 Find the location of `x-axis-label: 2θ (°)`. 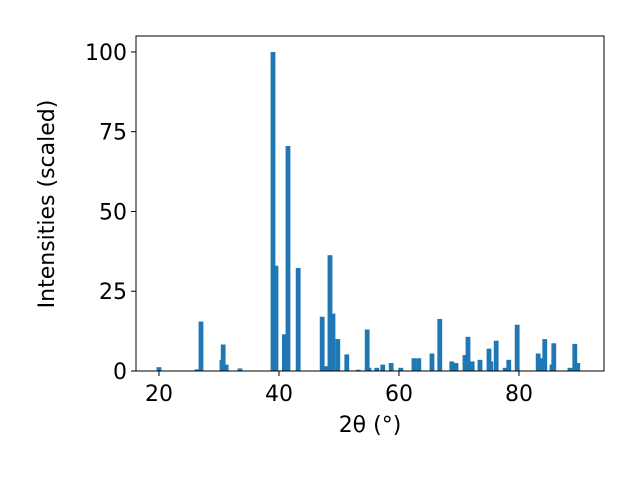

x-axis-label: 2θ (°) is located at coordinates (370, 425).